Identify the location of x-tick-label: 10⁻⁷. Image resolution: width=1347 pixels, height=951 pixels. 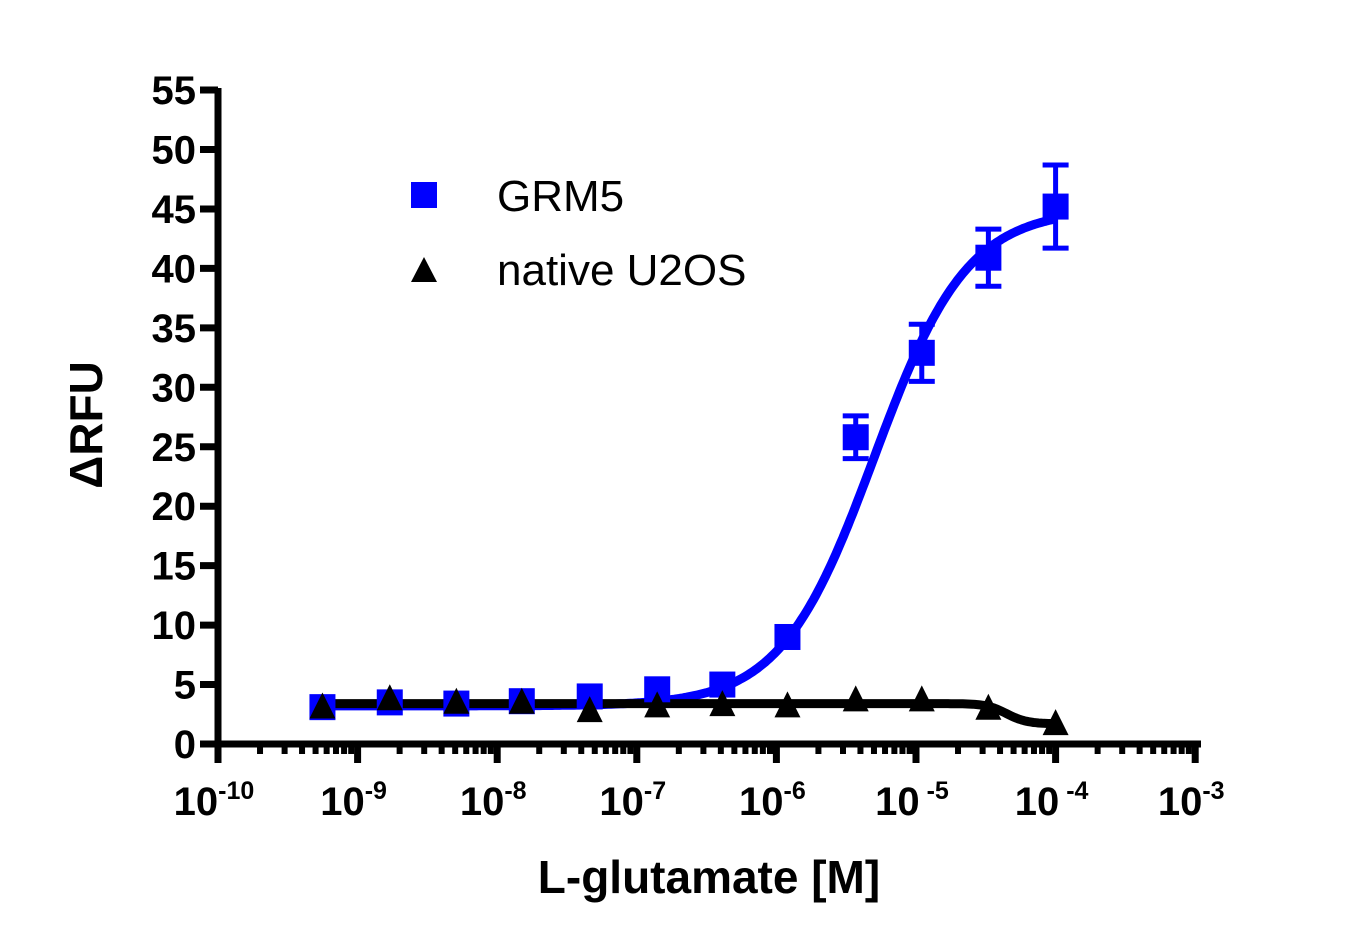
(632, 800).